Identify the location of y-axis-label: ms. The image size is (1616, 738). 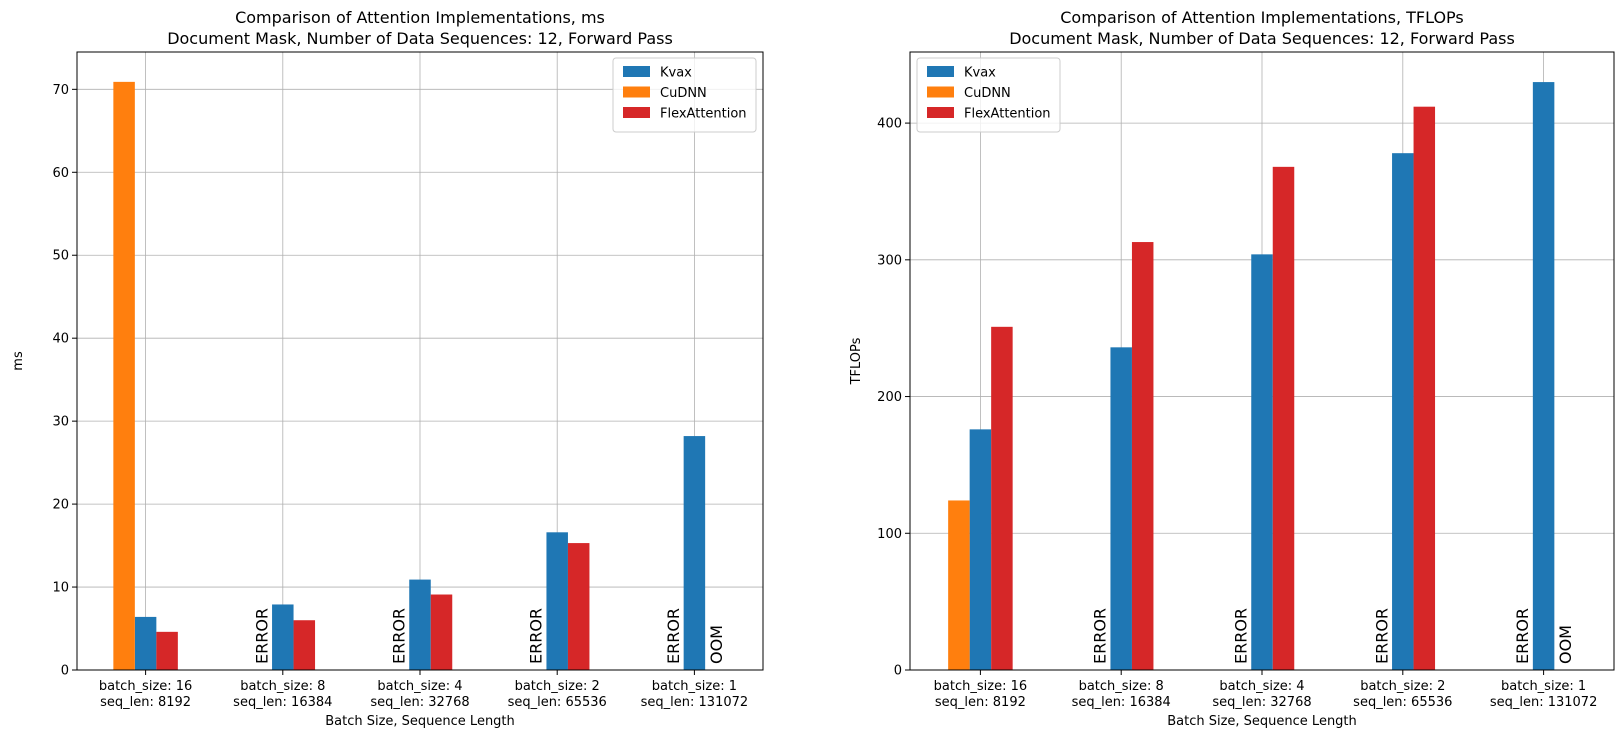
(18, 361).